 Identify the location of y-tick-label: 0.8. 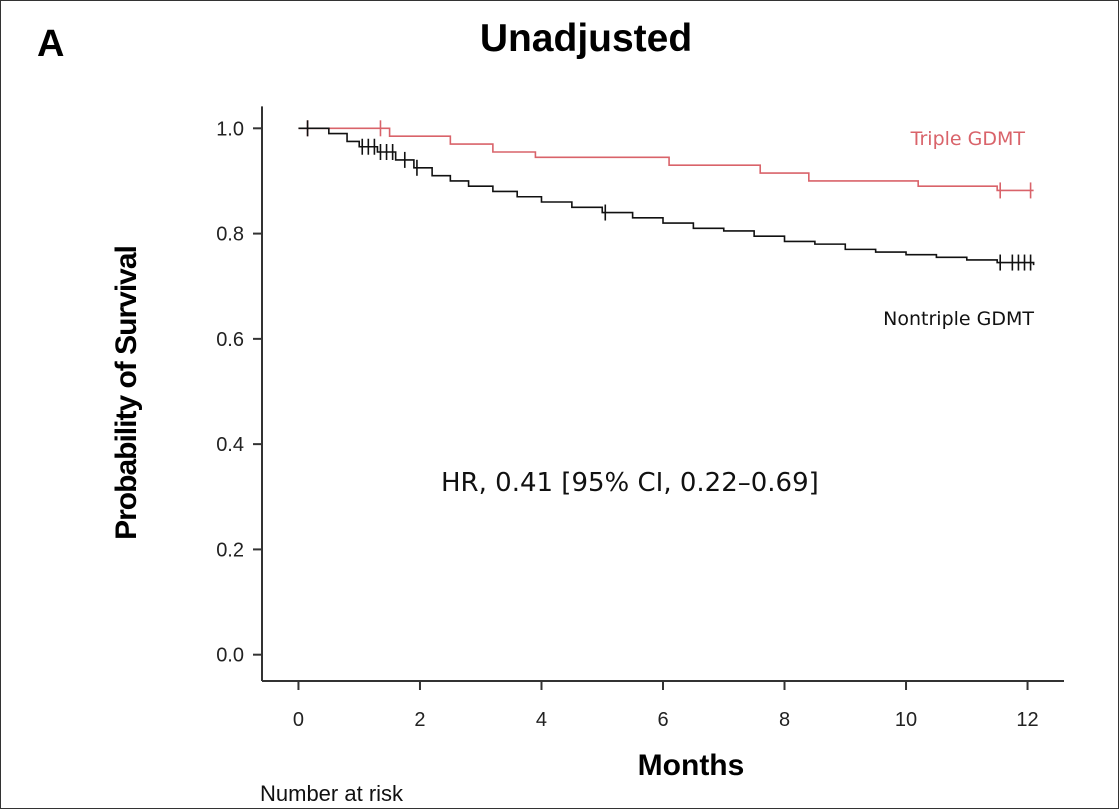
(230, 235).